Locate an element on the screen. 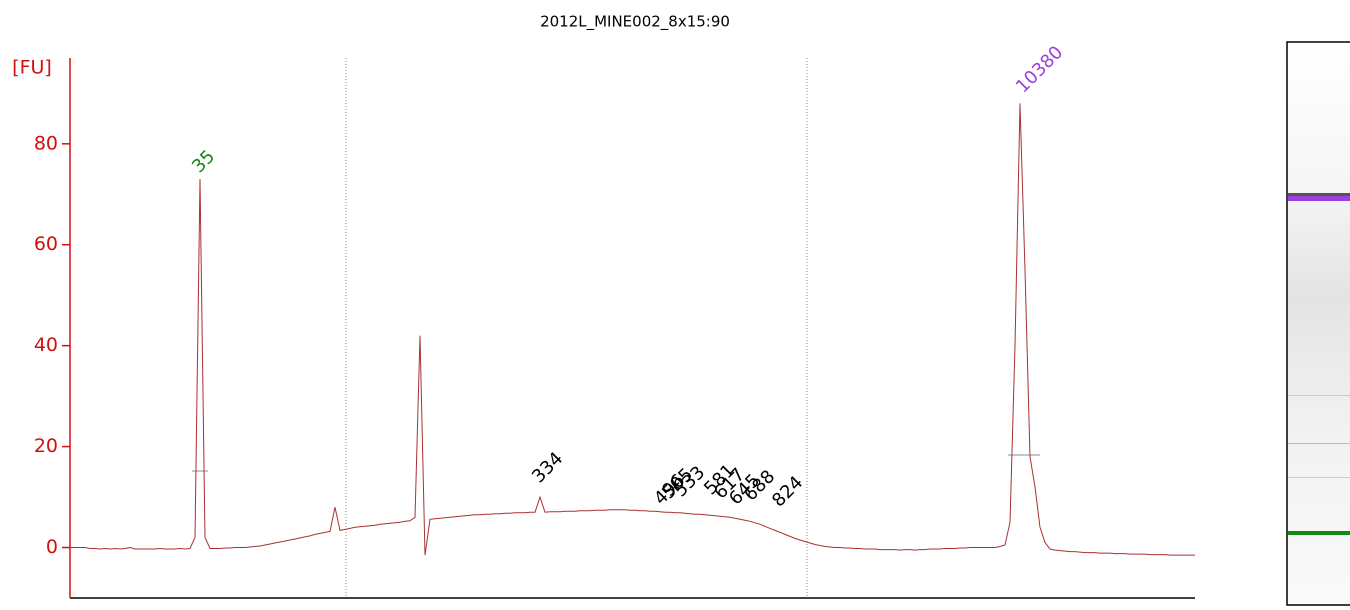 This screenshot has height=610, width=1350. peak-label: 334 is located at coordinates (547, 467).